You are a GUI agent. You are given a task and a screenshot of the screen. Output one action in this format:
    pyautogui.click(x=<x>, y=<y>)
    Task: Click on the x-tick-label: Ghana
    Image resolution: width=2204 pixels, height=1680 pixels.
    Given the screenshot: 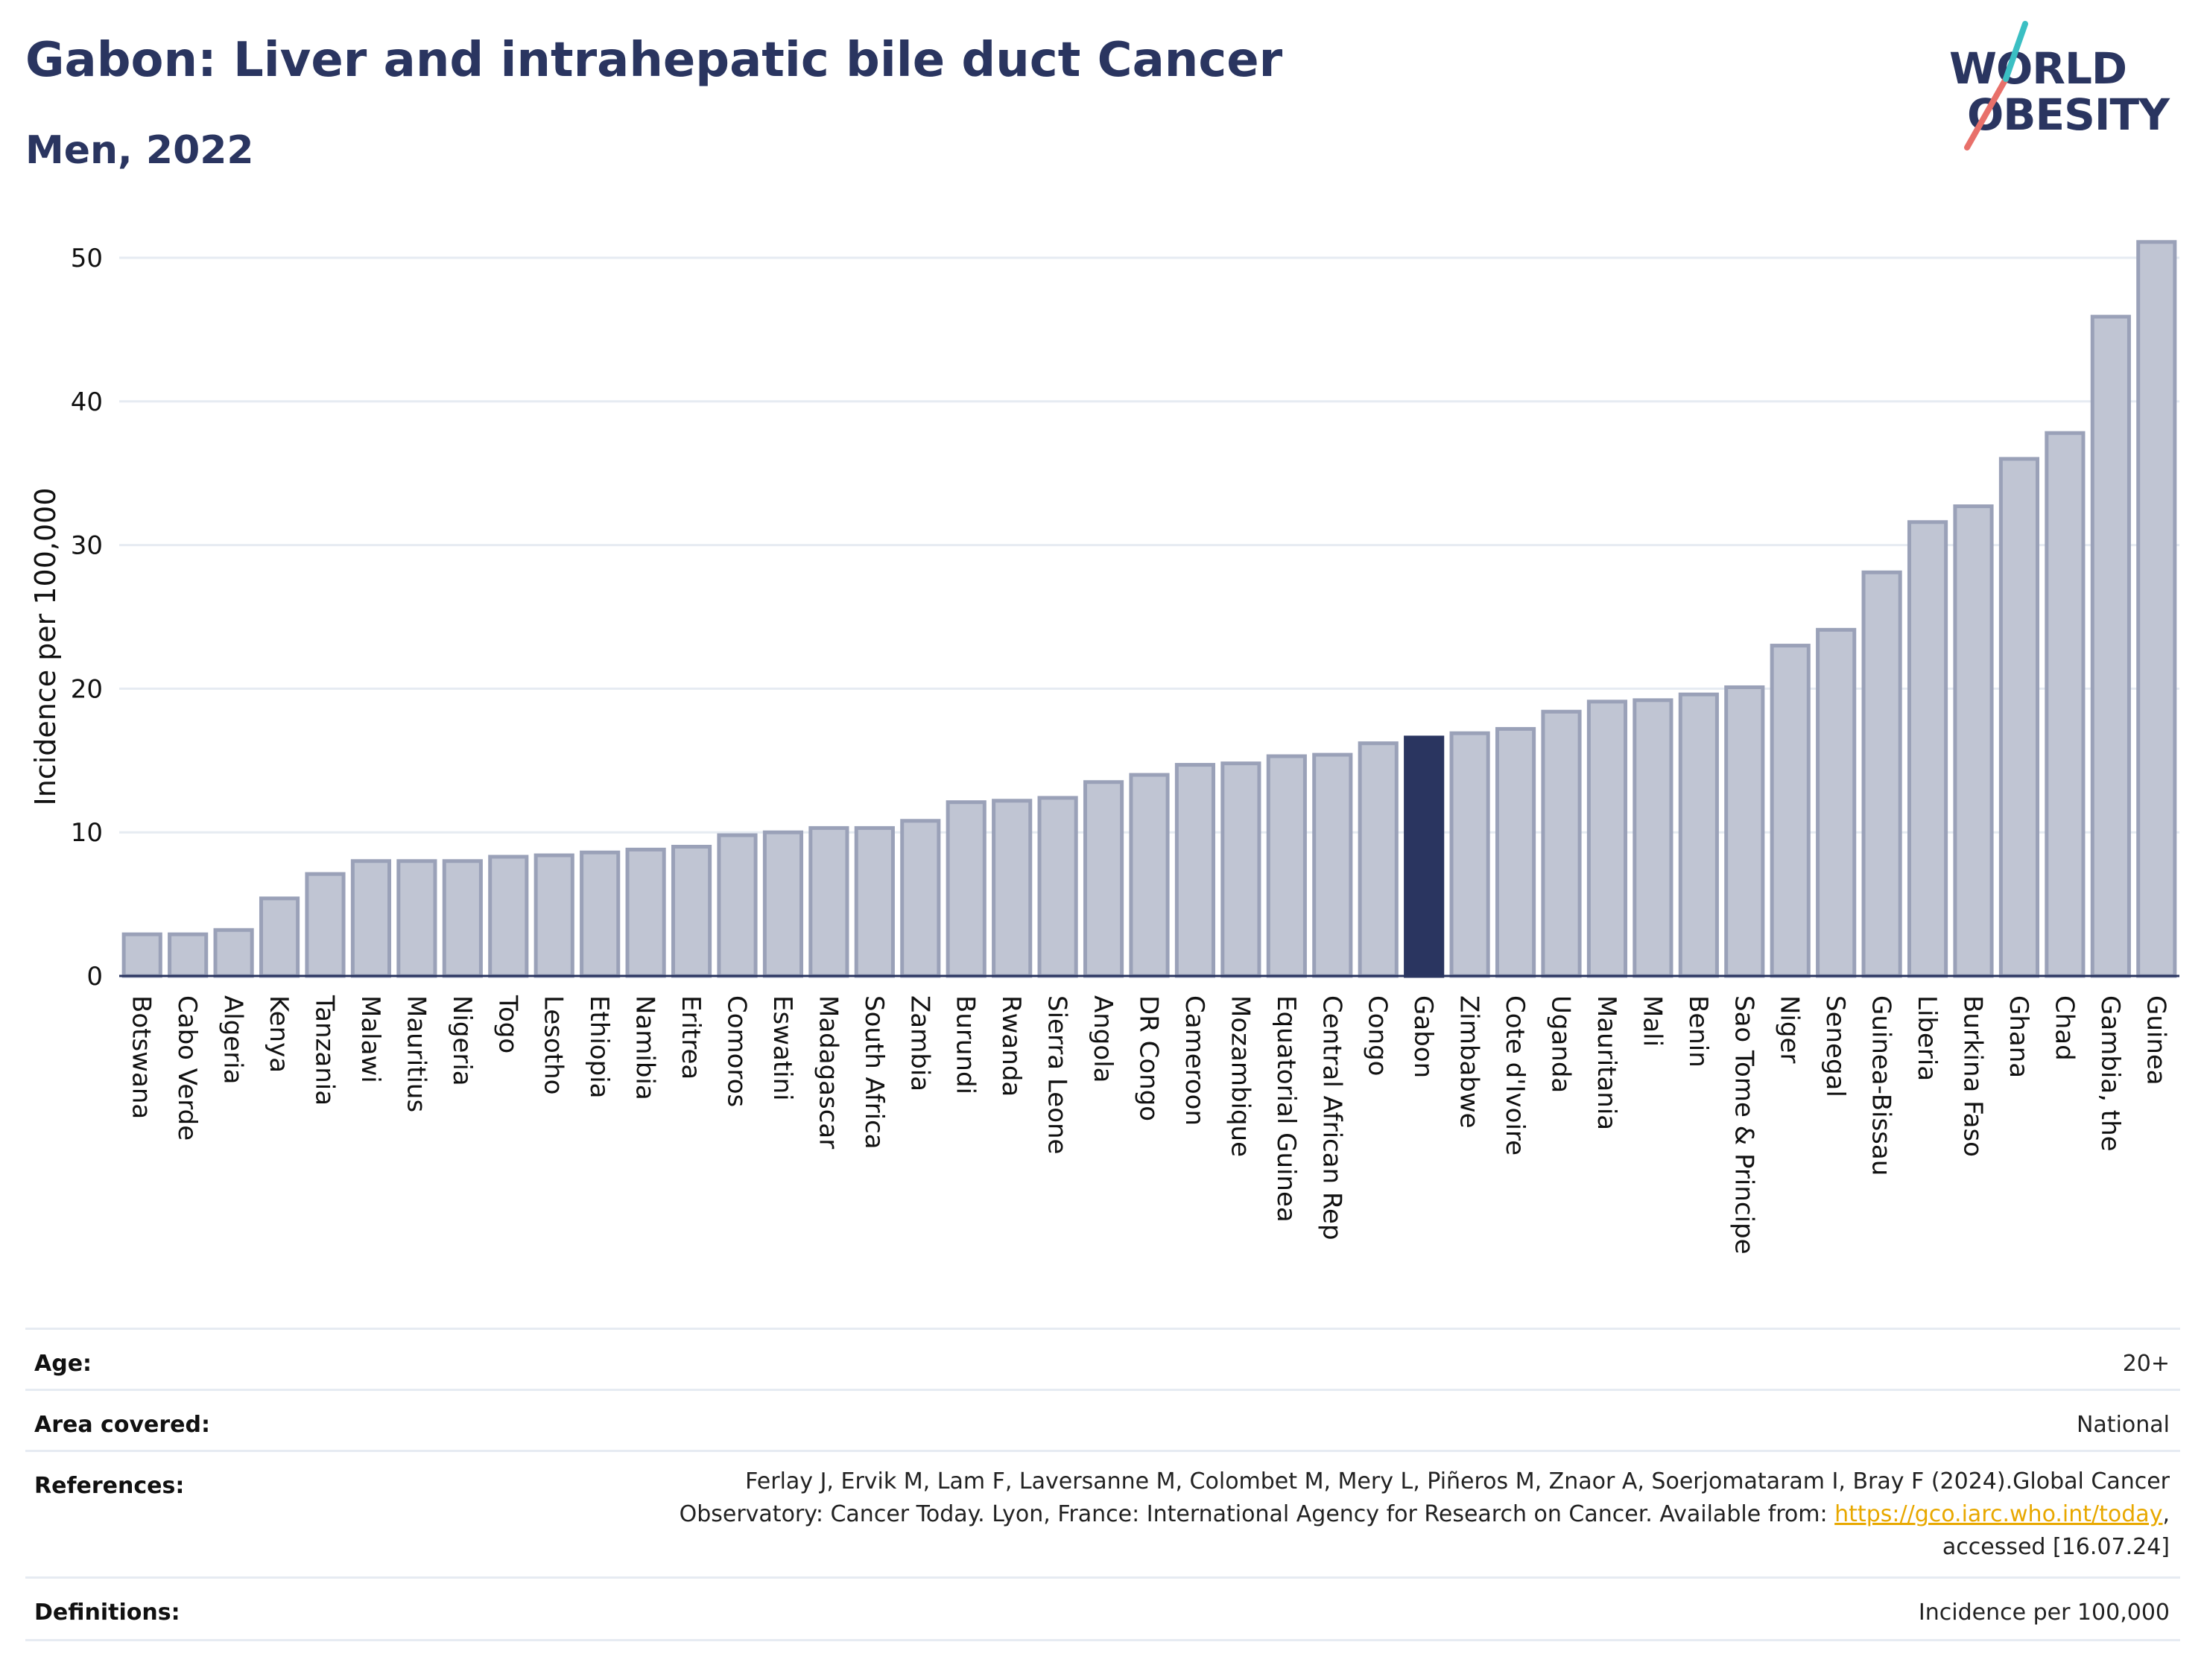 What is the action you would take?
    pyautogui.click(x=2018, y=1036)
    